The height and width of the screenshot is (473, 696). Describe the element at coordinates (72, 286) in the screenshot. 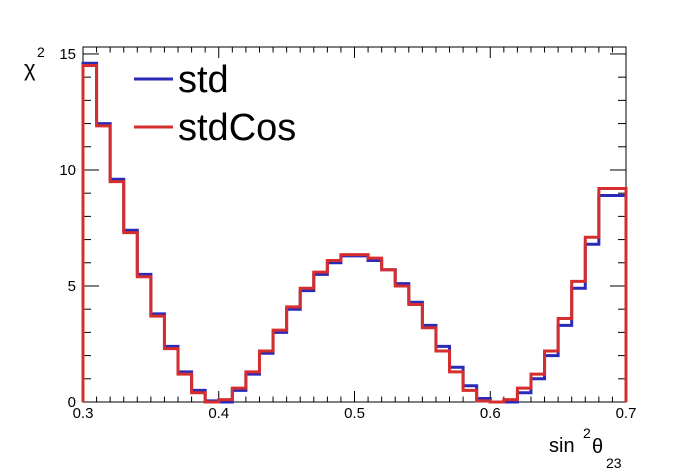

I see `y-tick-label: 5` at that location.